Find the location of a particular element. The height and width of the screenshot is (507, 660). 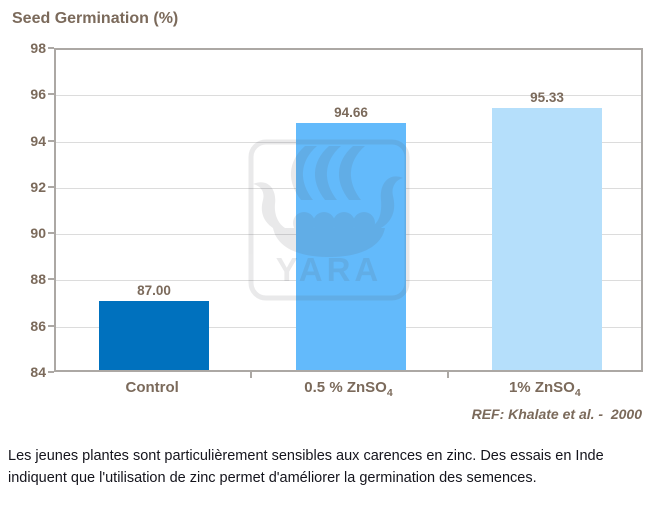

ytick-label-94: 94 is located at coordinates (38, 140).